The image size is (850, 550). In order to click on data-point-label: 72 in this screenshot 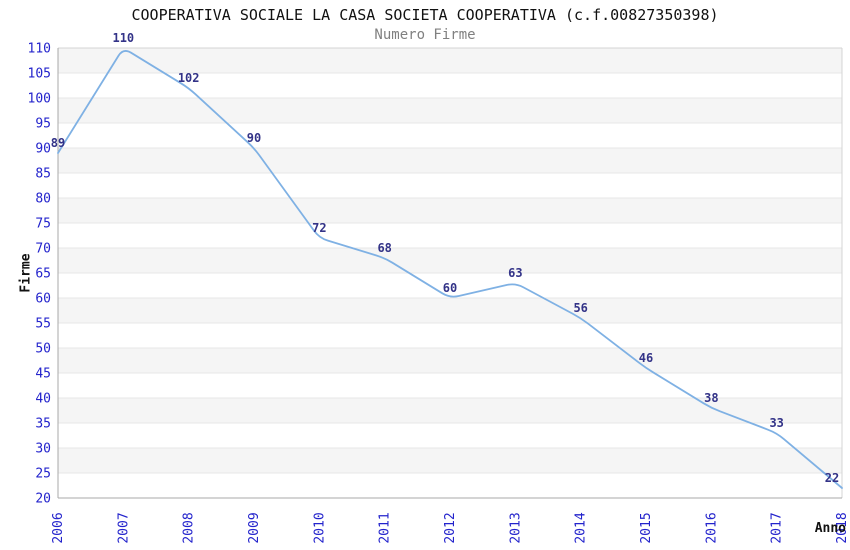, I will do `click(319, 228)`.